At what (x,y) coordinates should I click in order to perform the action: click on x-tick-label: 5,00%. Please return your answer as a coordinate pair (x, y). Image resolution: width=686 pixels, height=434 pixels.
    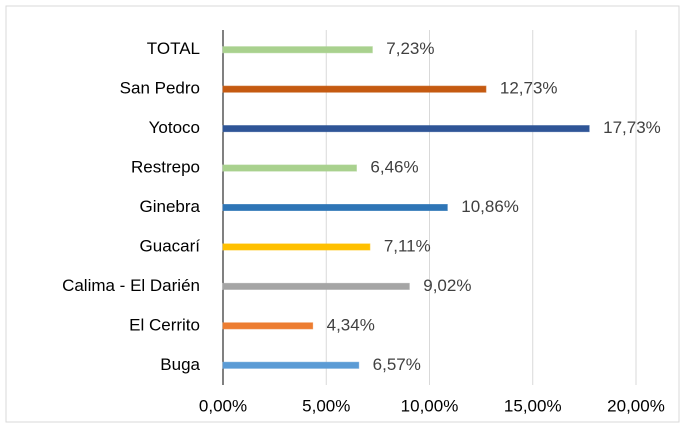
    Looking at the image, I should click on (326, 405).